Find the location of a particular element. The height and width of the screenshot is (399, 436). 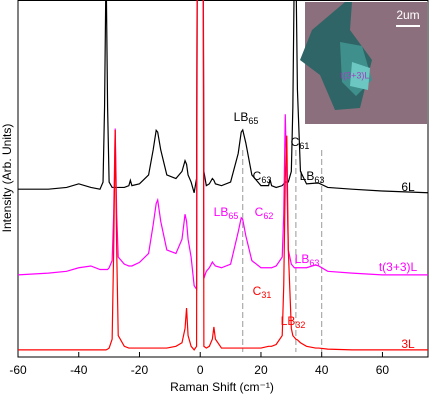

y-axis-label: Intensity (Arb. Units) is located at coordinates (7, 178).